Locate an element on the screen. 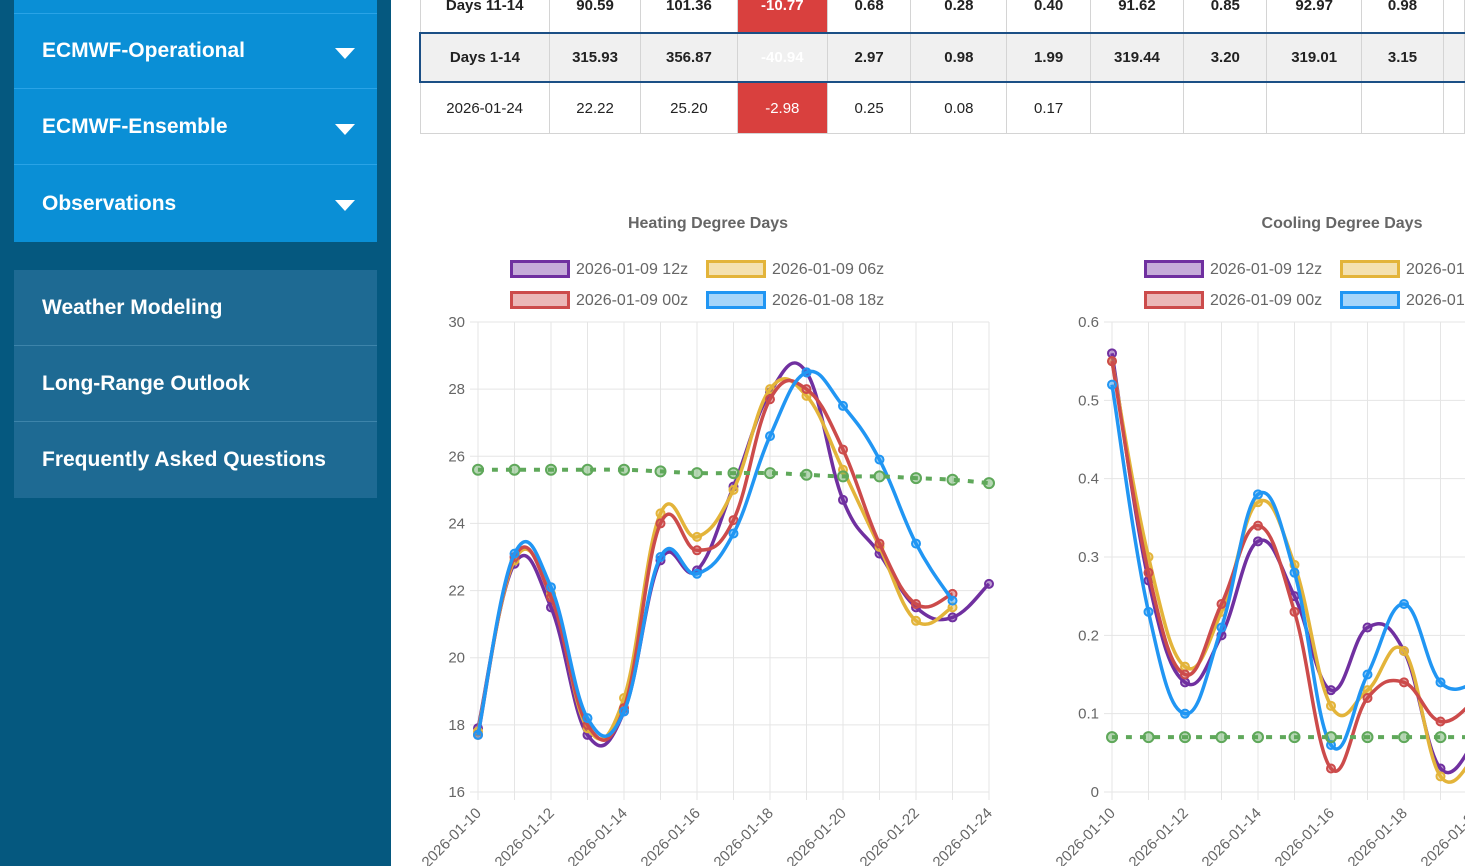 The image size is (1465, 866). legend-label: 2026-01-09 00z is located at coordinates (632, 300).